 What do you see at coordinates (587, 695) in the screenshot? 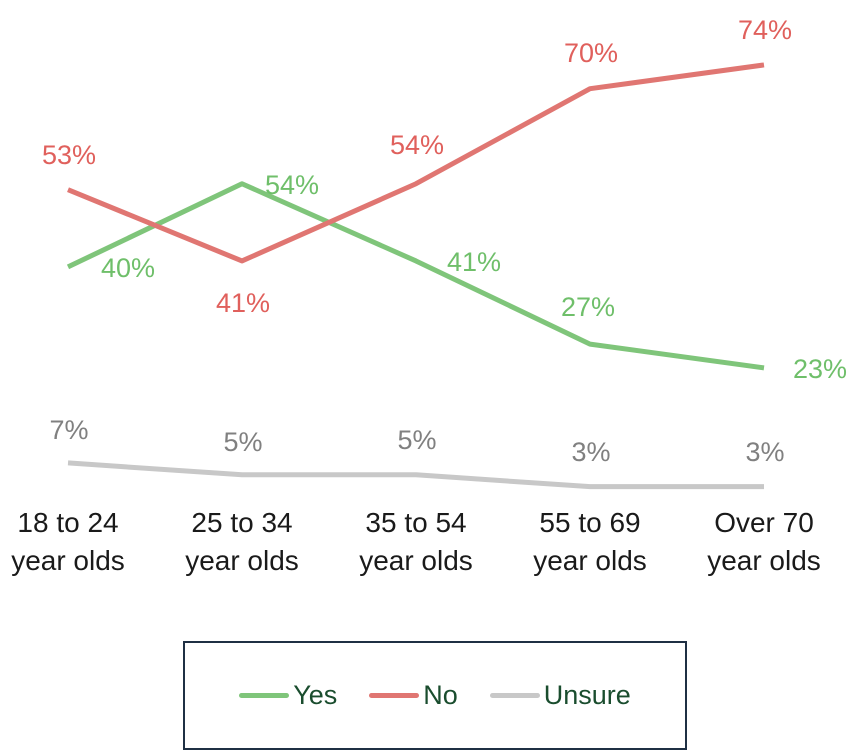
I see `legend-label-unsure: Unsure` at bounding box center [587, 695].